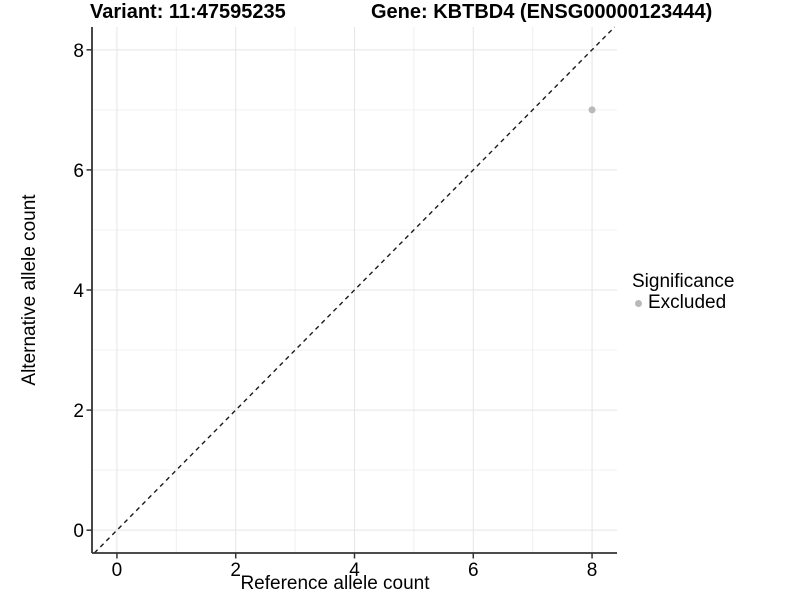 Image resolution: width=800 pixels, height=600 pixels. I want to click on legend-item-excluded: Excluded, so click(683, 303).